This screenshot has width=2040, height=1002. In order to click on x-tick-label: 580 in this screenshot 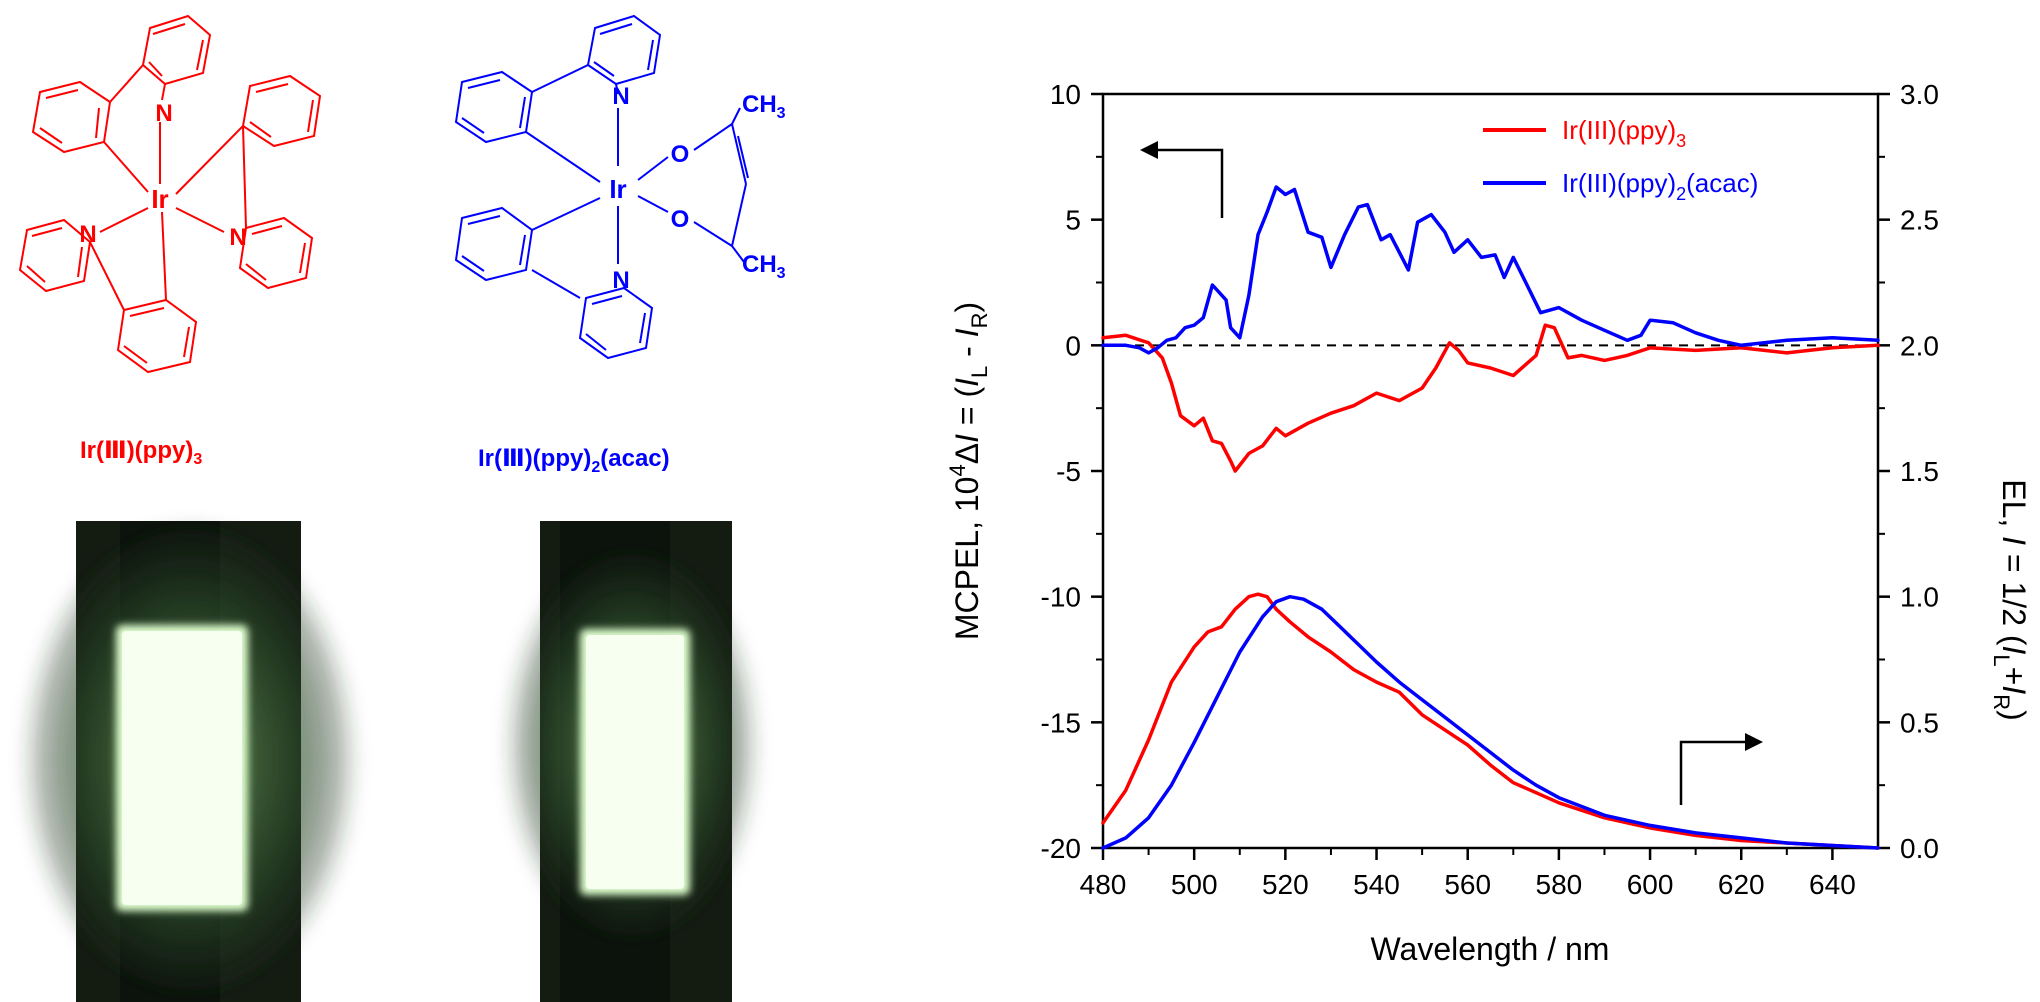, I will do `click(1559, 884)`.